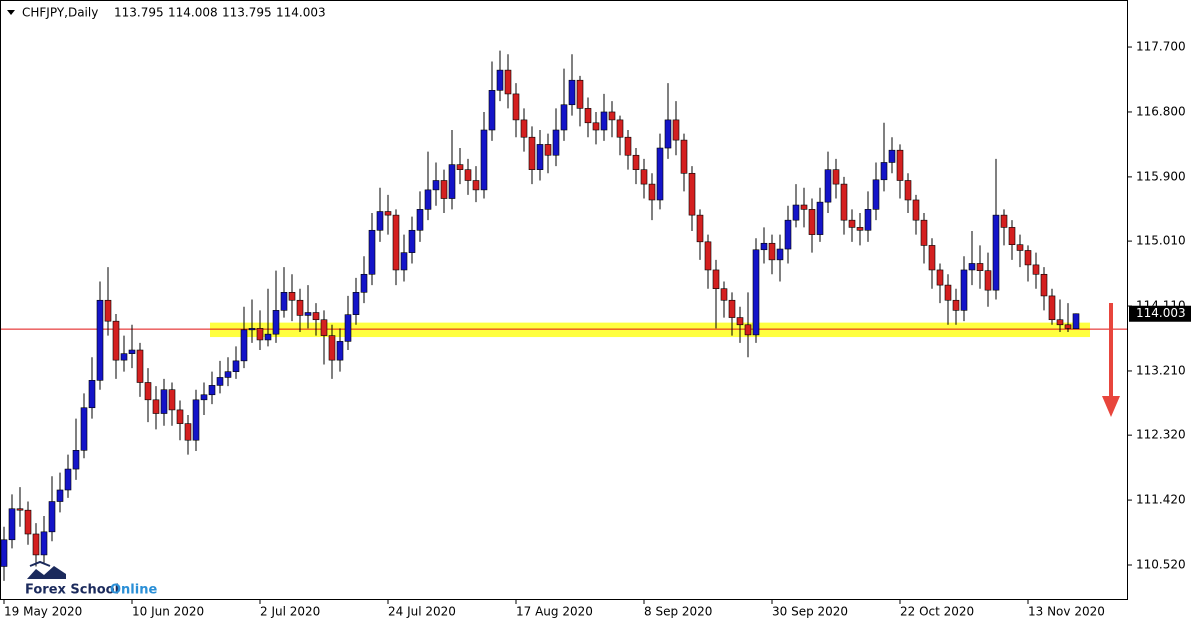 This screenshot has height=627, width=1200. Describe the element at coordinates (247, 13) in the screenshot. I see `header-low: 113.795` at that location.